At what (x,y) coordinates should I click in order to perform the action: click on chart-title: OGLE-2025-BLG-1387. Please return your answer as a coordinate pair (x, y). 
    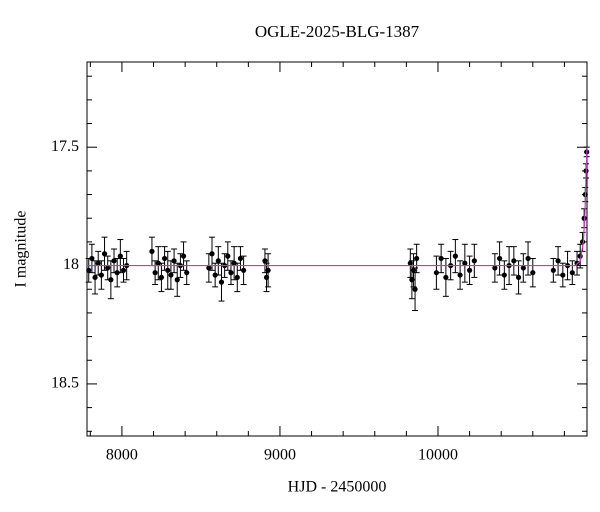
    Looking at the image, I should click on (337, 31).